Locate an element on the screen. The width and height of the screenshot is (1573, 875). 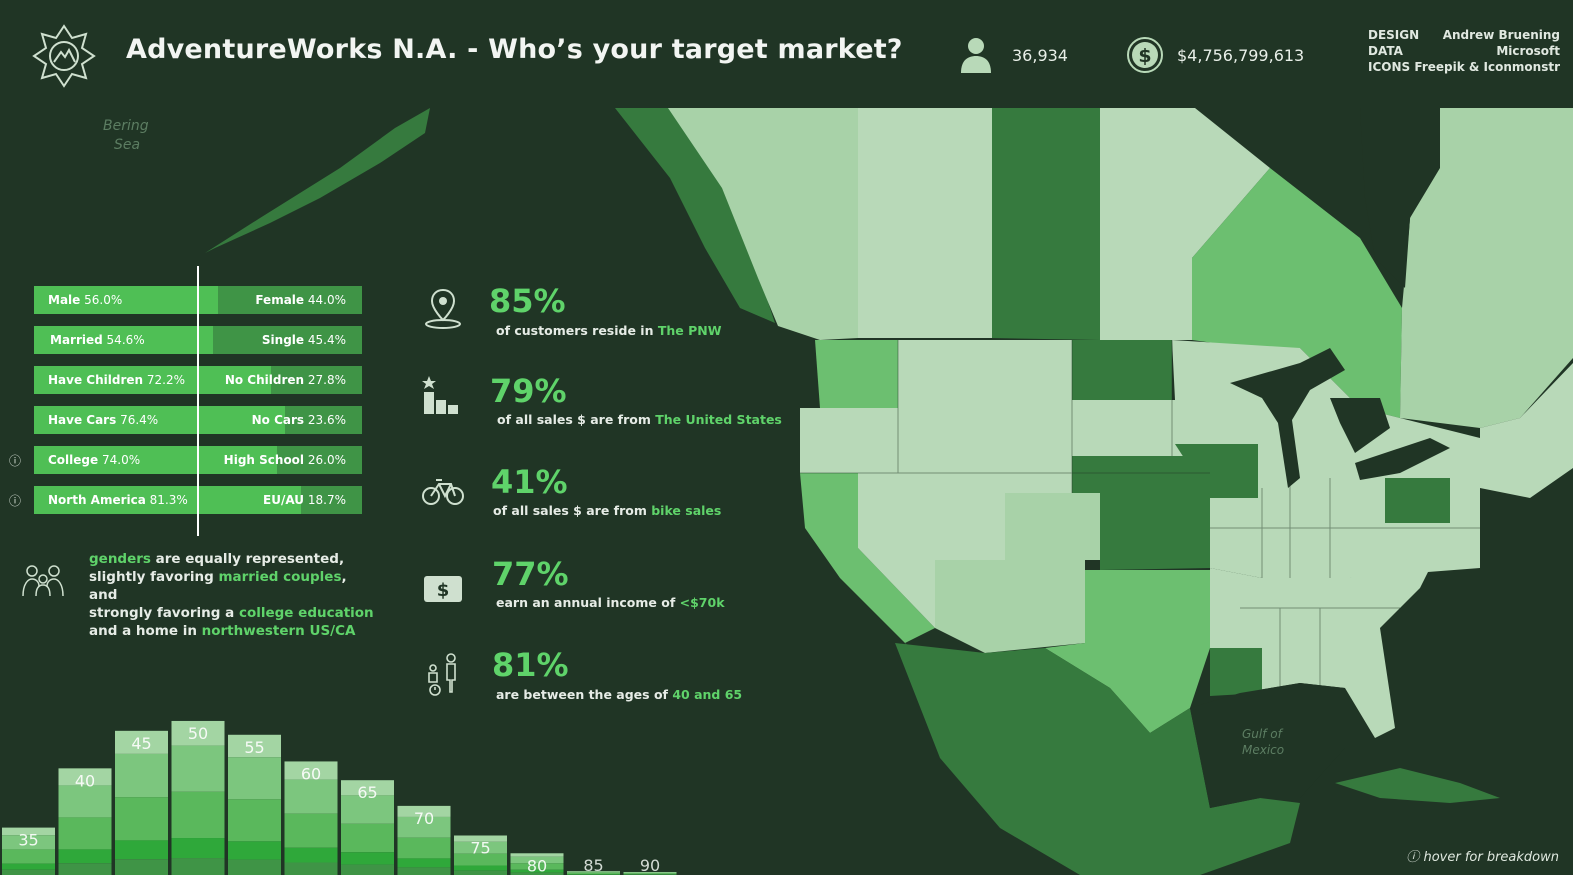
age-histogram: 35 40 45 50 55 60 65 70 75 80 85 90 is located at coordinates (350, 787).